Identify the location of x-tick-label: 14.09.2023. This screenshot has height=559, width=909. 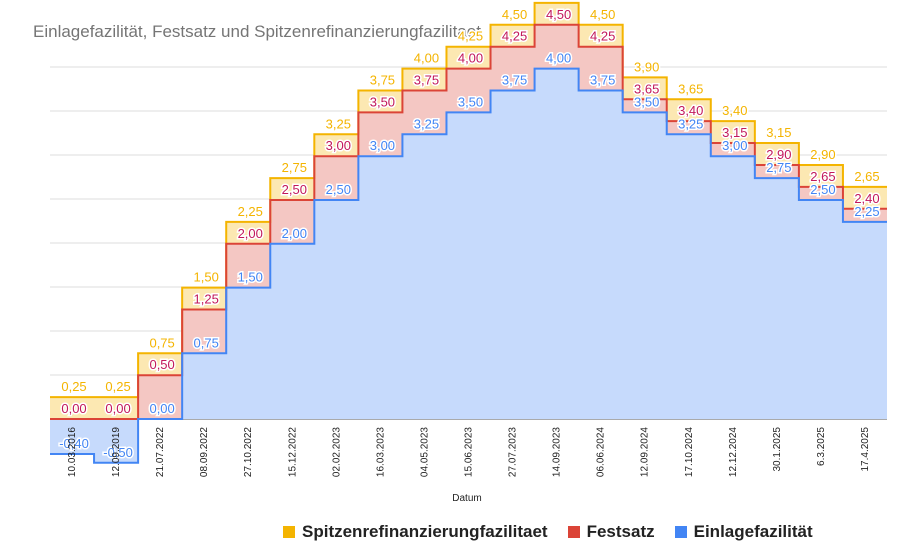
(557, 452).